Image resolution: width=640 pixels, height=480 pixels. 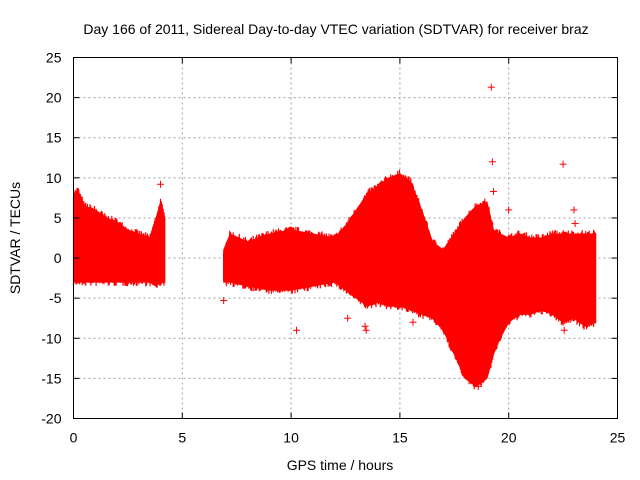 I want to click on envelope-streaks, so click(x=118, y=237).